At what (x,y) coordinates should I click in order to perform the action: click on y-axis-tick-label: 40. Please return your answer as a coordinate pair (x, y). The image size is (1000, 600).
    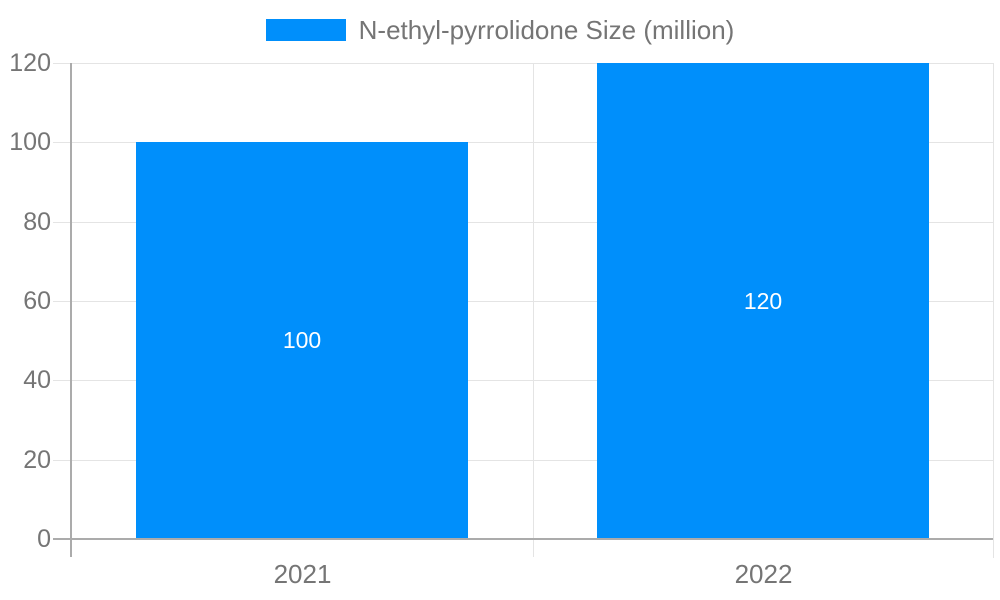
    Looking at the image, I should click on (37, 380).